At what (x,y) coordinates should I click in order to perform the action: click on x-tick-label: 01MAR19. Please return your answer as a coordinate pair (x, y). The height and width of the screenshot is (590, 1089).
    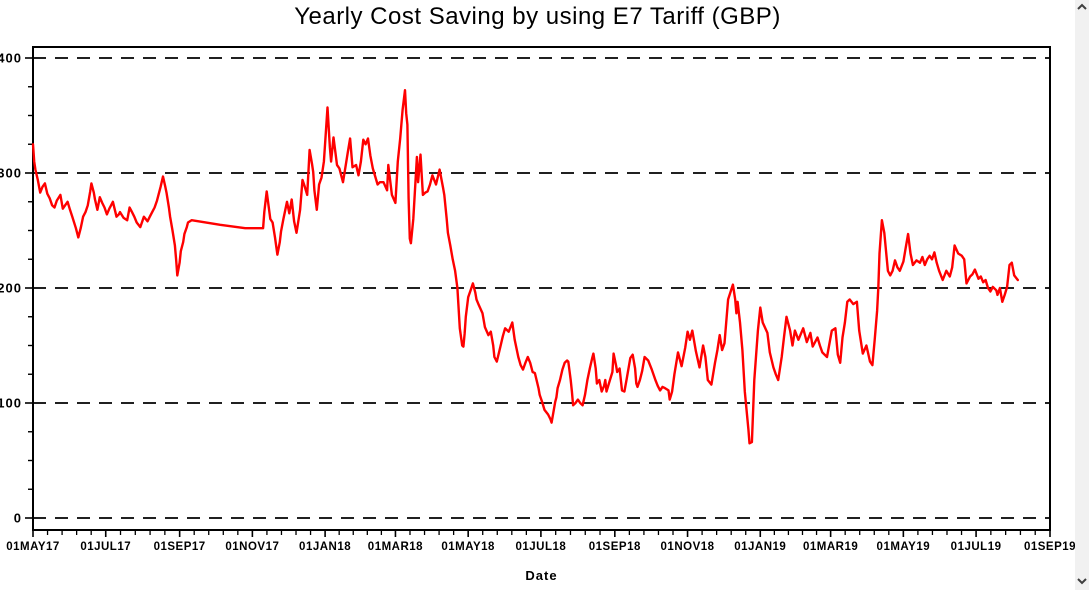
    Looking at the image, I should click on (830, 547).